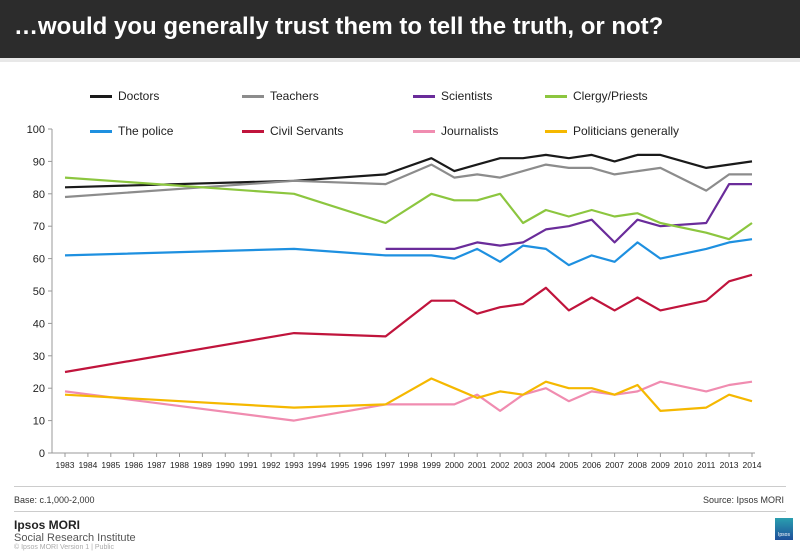 The width and height of the screenshot is (800, 552). I want to click on y-tick-label: 80, so click(39, 195).